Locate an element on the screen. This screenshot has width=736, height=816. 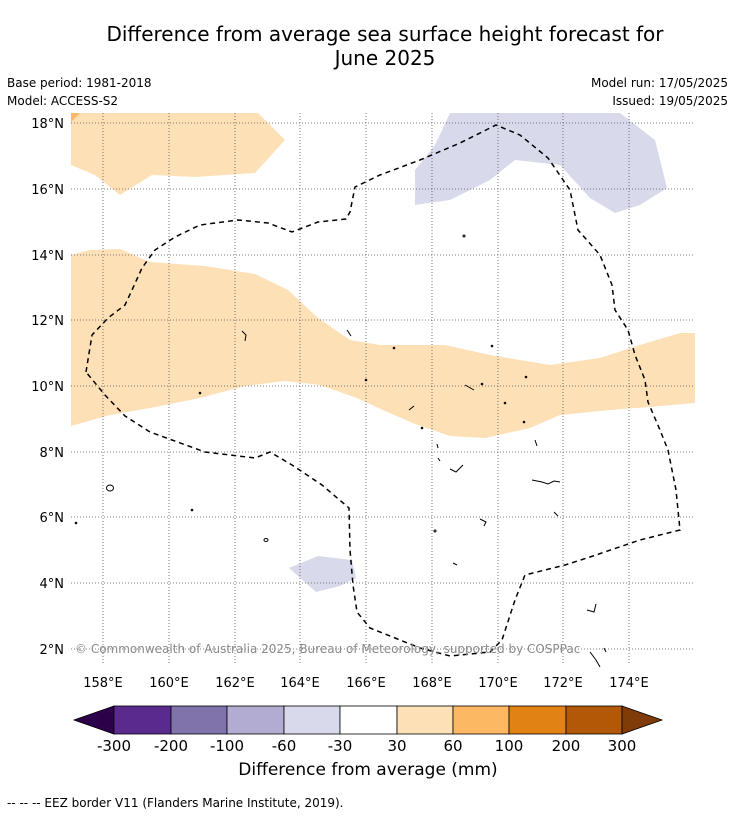
lon-label-168e: 168°E is located at coordinates (432, 683).